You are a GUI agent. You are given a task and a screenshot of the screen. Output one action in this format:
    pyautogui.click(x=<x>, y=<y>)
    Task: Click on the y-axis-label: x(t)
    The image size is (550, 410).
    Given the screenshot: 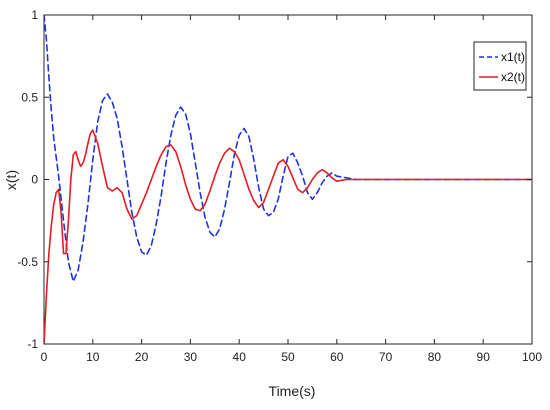 What is the action you would take?
    pyautogui.click(x=11, y=180)
    